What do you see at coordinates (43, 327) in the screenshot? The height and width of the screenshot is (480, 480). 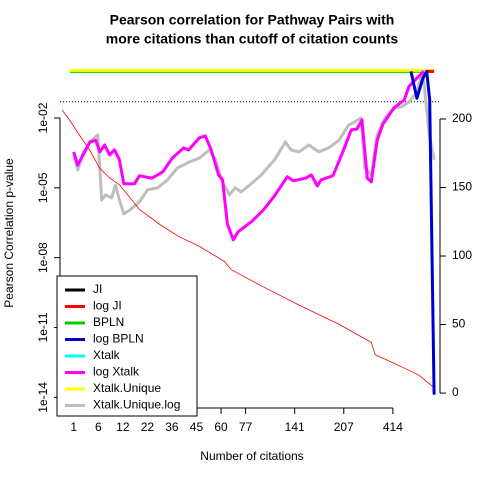 I see `y-tick-label: 1e-11` at bounding box center [43, 327].